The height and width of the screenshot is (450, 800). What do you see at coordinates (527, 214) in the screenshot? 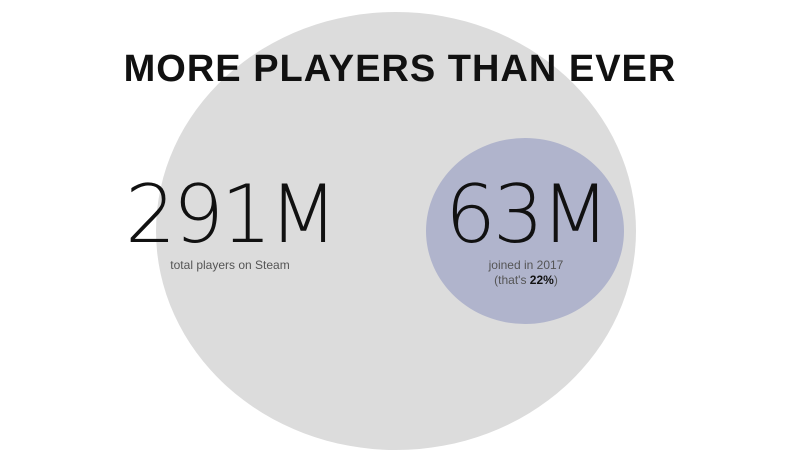
I see `joined-2017-value: 63M` at bounding box center [527, 214].